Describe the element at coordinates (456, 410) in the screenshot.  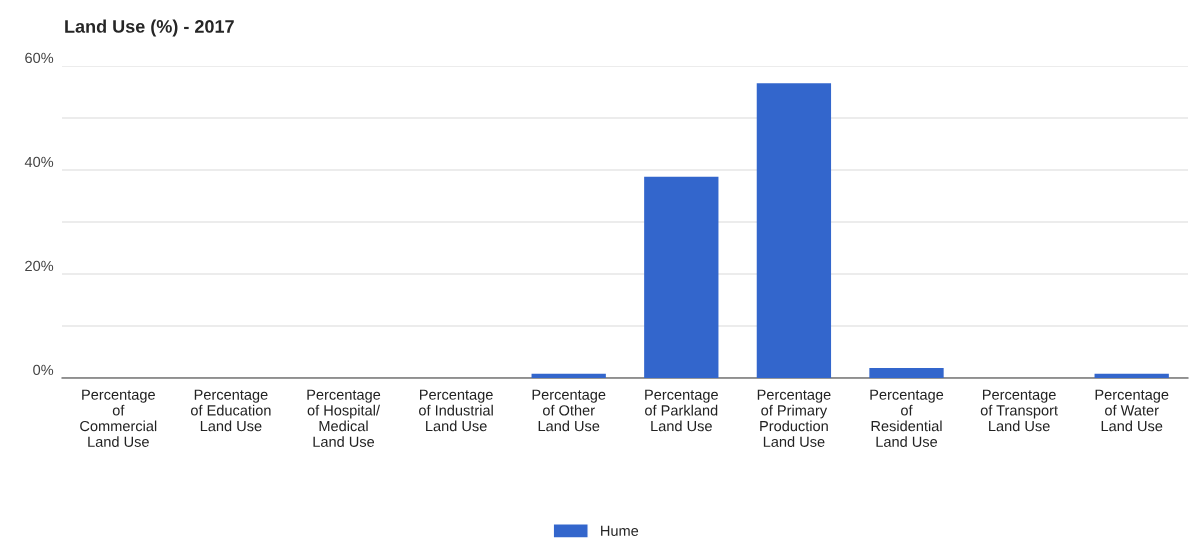
I see `x-tick-label: Percentage of Industrial Land Use` at that location.